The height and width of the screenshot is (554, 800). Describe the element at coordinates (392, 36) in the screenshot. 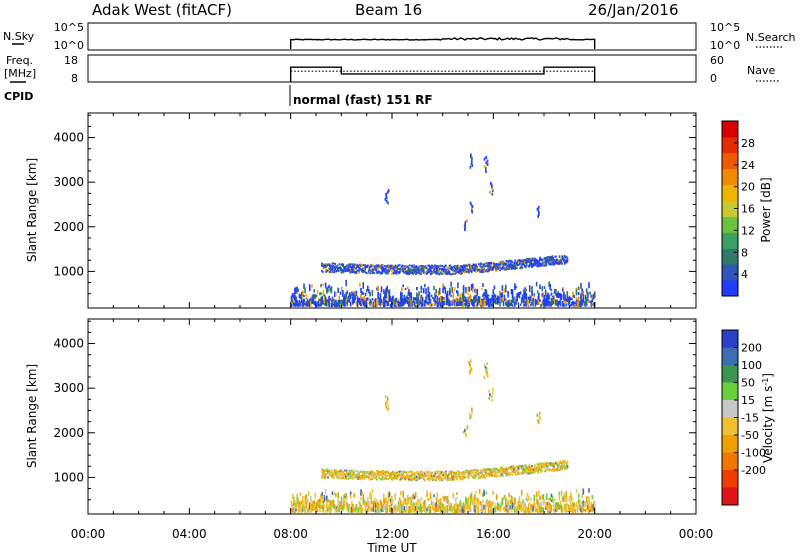

I see `nsky-frame` at that location.